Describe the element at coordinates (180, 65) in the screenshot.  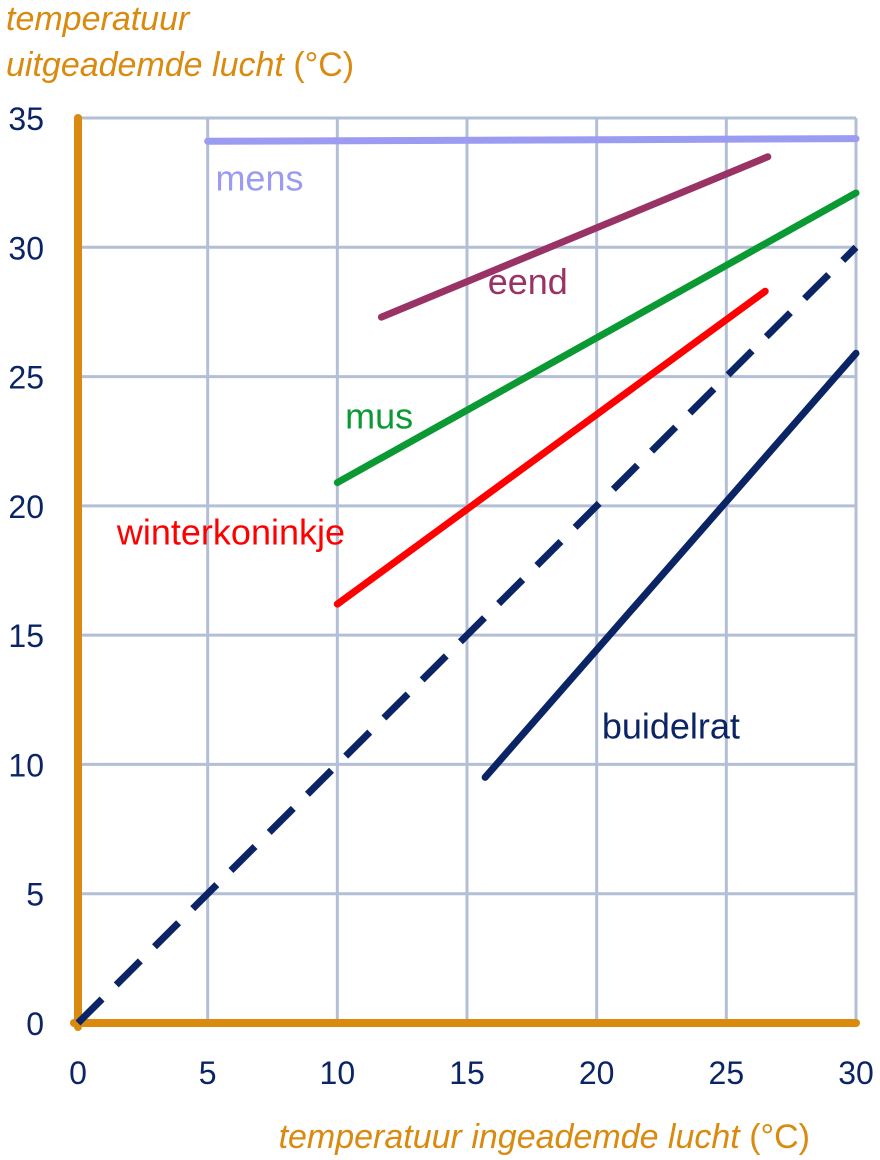
I see `y-axis-title-line-2: uitgeademde lucht (°C)` at that location.